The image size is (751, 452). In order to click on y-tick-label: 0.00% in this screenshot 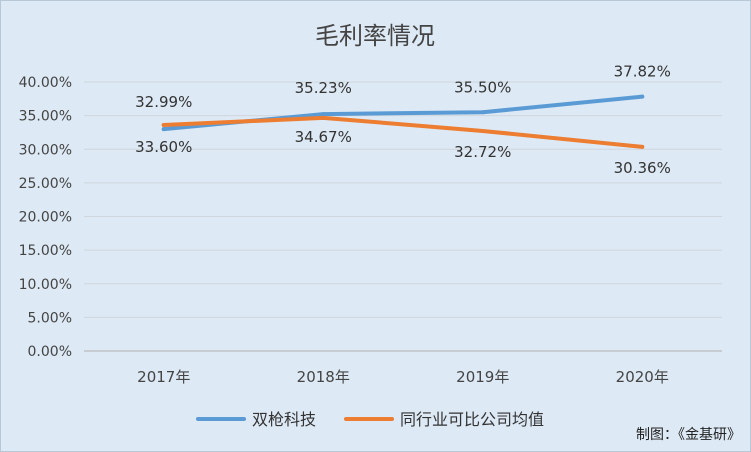, I will do `click(50, 352)`.